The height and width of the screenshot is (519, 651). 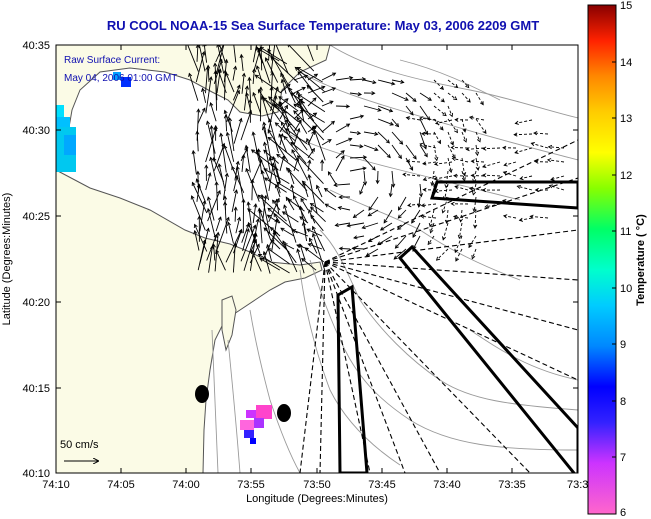 What do you see at coordinates (36, 474) in the screenshot?
I see `y-tick-label: 40:10` at bounding box center [36, 474].